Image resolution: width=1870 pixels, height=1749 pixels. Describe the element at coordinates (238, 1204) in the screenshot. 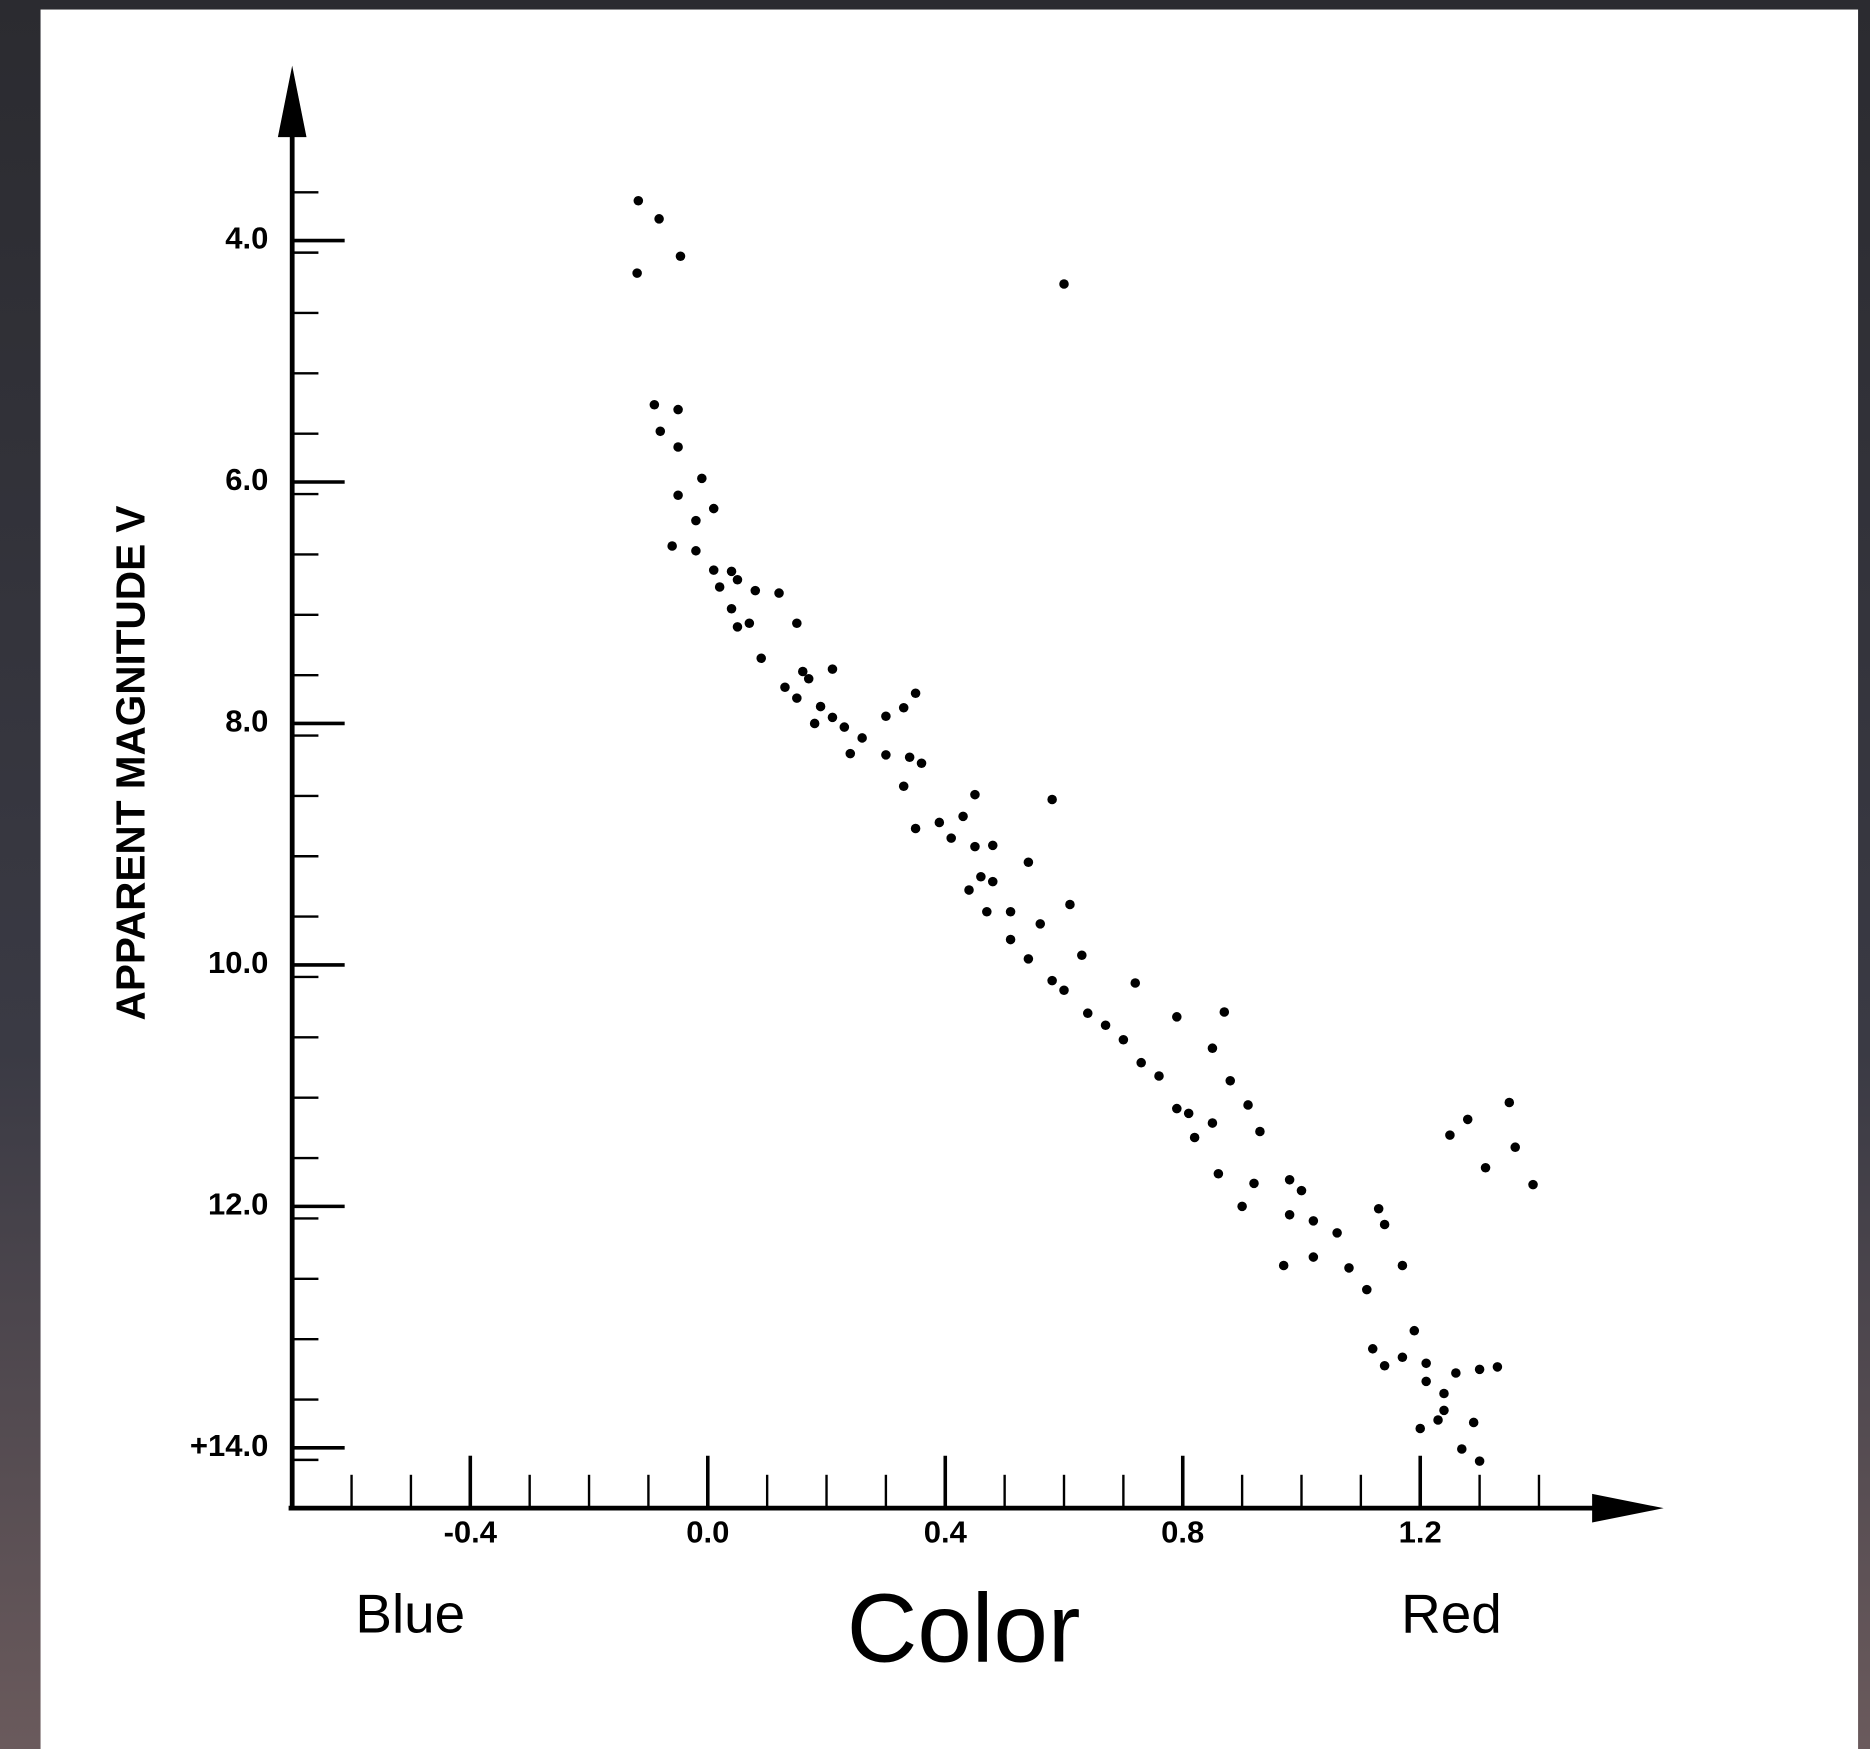

I see `y-tick-label: 12.0` at that location.